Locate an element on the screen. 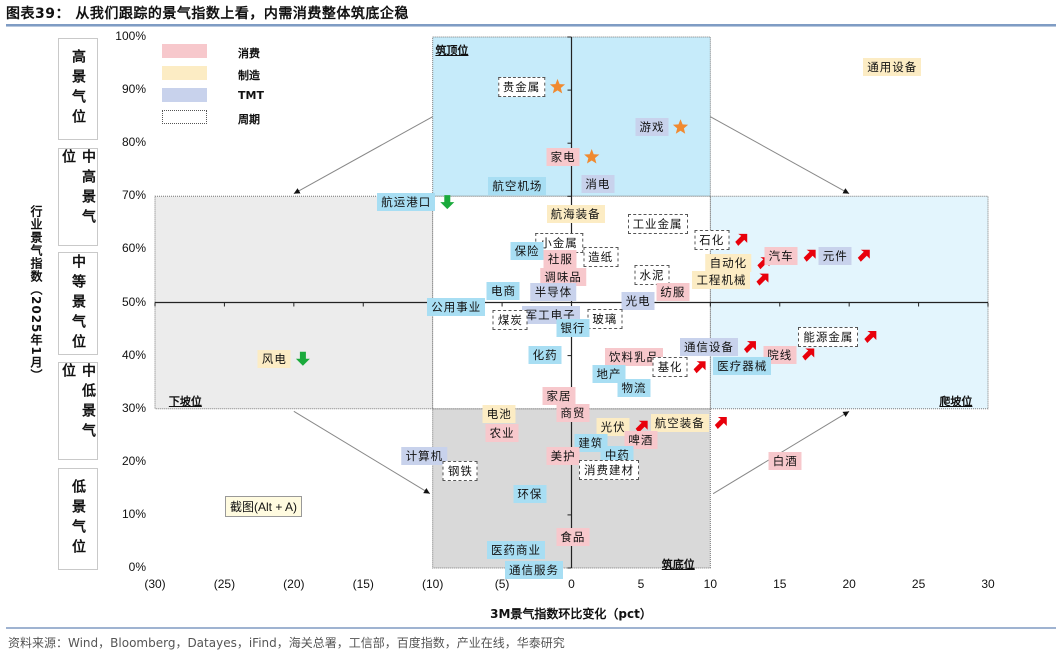 The height and width of the screenshot is (658, 1062). zone-label: 筑顶位 is located at coordinates (452, 51).